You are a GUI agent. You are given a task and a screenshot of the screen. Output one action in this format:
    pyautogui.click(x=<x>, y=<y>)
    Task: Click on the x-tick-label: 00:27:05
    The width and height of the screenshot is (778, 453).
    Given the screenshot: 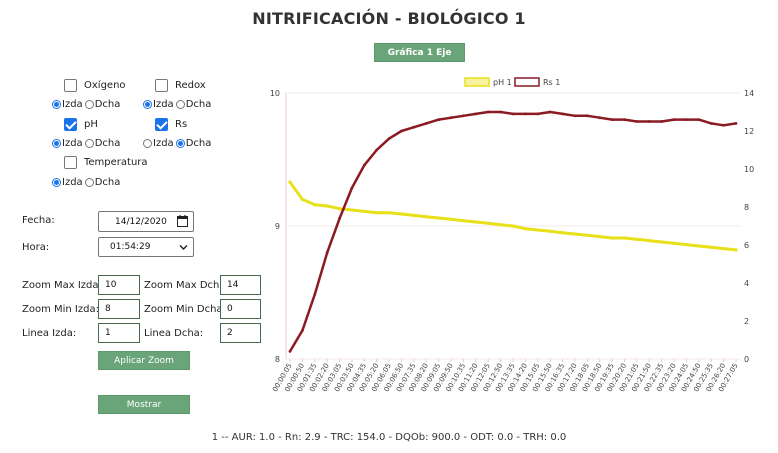 What is the action you would take?
    pyautogui.click(x=728, y=377)
    